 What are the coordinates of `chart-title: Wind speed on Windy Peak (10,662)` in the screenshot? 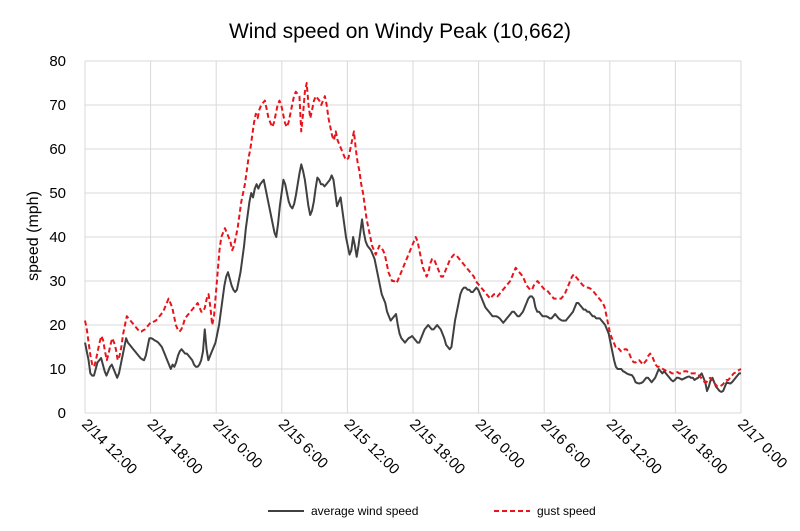 It's located at (400, 31).